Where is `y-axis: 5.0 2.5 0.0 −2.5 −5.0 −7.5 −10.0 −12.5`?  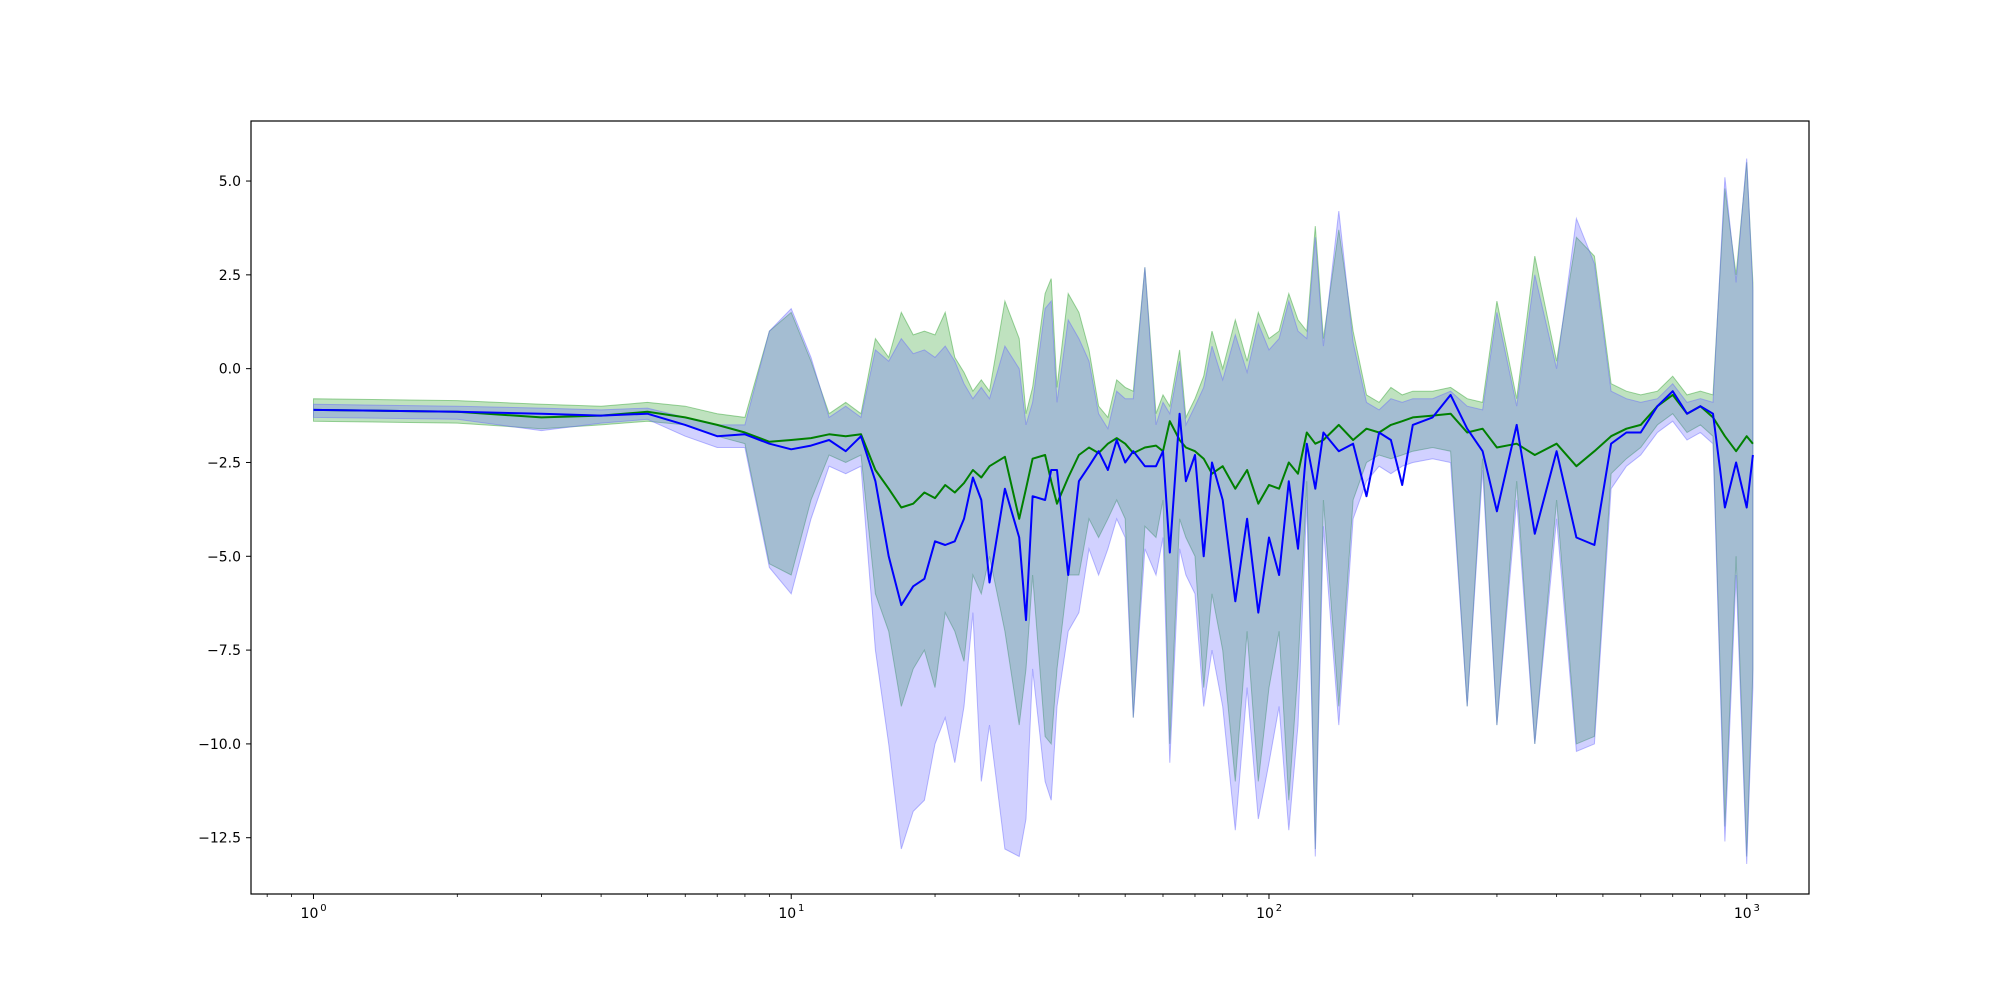
y-axis: 5.0 2.5 0.0 −2.5 −5.0 −7.5 −10.0 −12.5 is located at coordinates (224, 510).